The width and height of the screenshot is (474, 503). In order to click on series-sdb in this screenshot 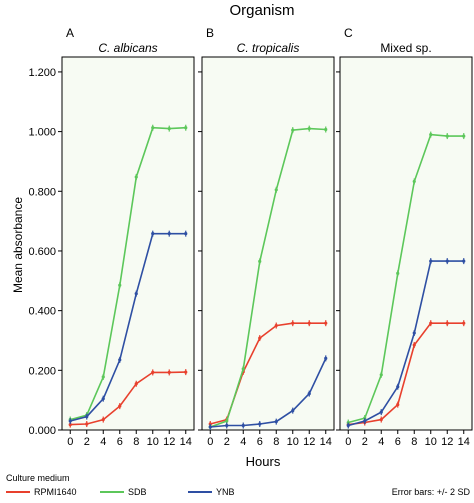, I will do `click(406, 278)`.